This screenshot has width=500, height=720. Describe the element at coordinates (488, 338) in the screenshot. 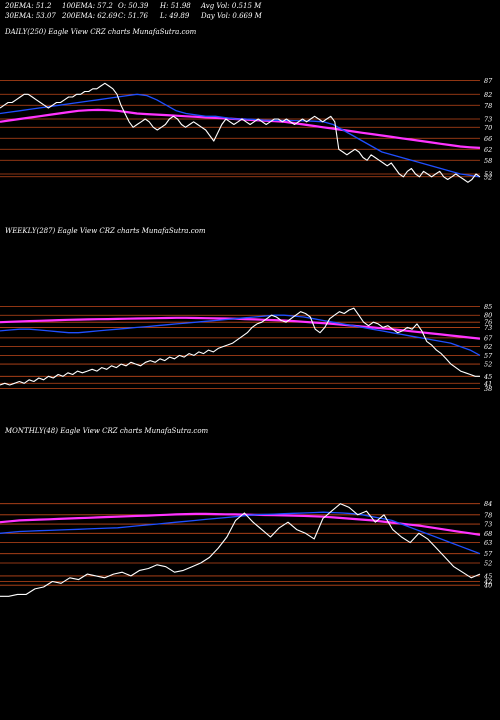

I see `weekly-ytick-label: 67` at that location.